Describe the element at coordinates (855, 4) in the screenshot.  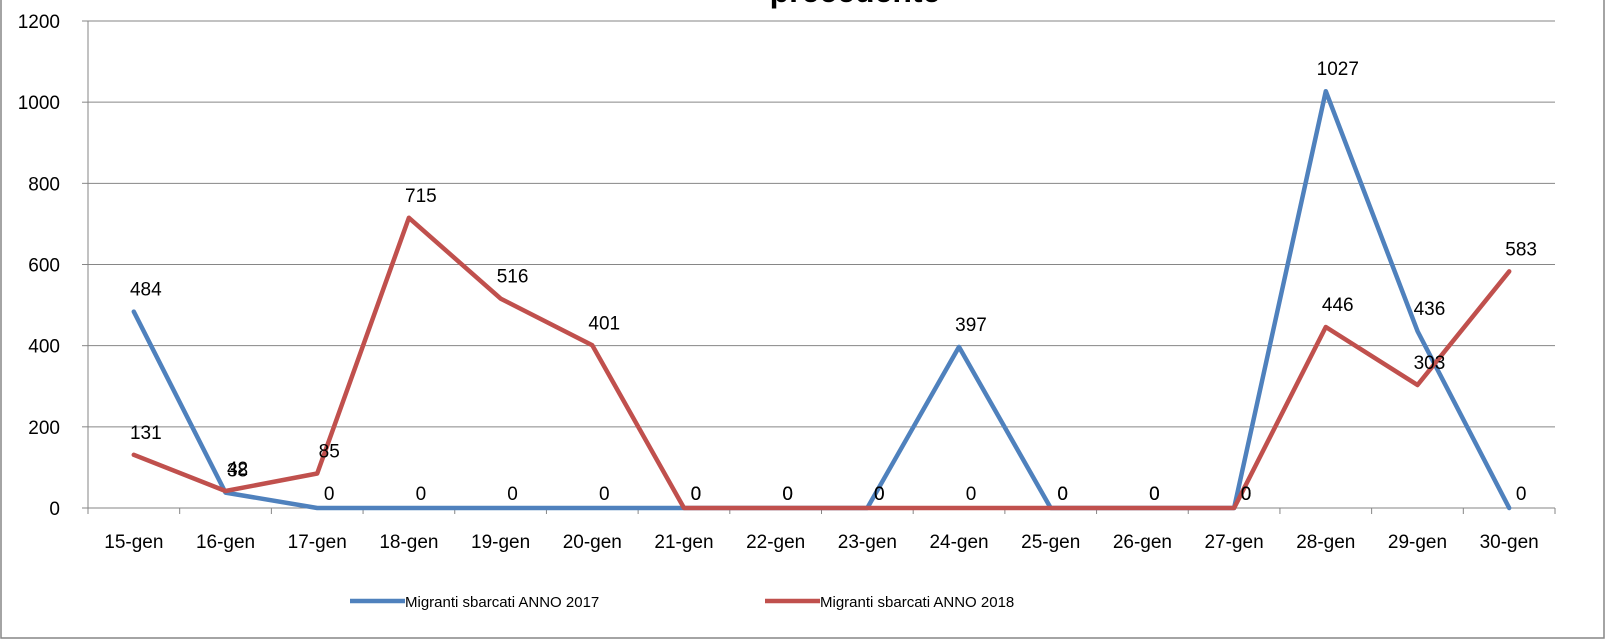
I see `chart-title: precedente` at that location.